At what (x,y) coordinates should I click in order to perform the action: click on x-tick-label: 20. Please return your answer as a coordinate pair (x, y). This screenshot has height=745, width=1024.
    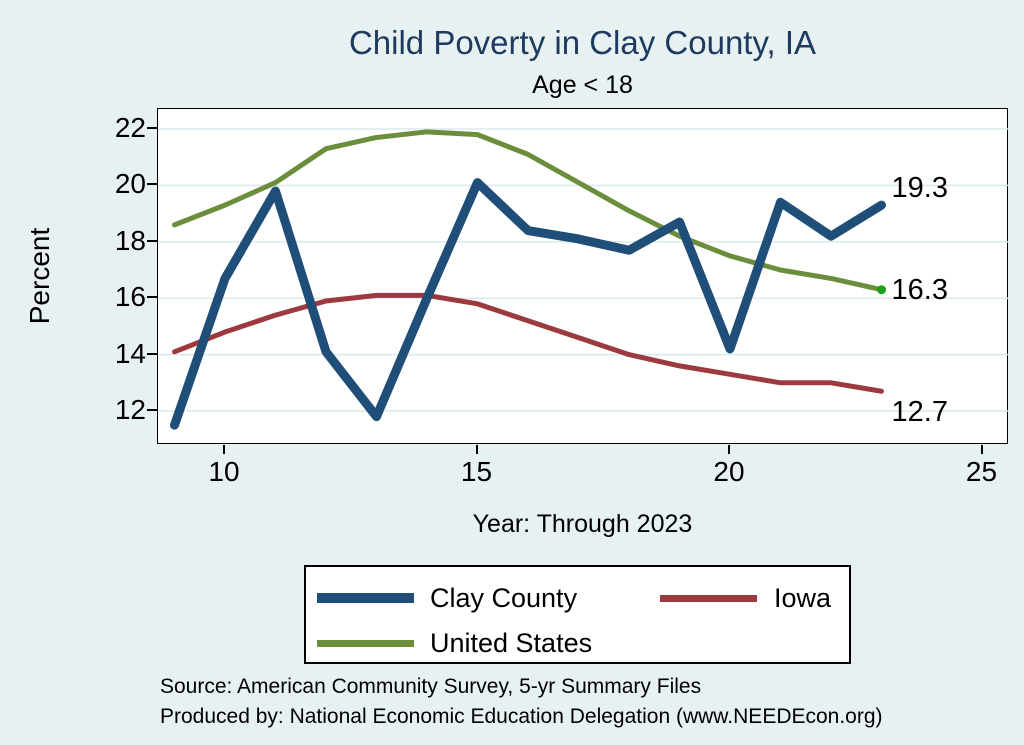
    Looking at the image, I should click on (729, 471).